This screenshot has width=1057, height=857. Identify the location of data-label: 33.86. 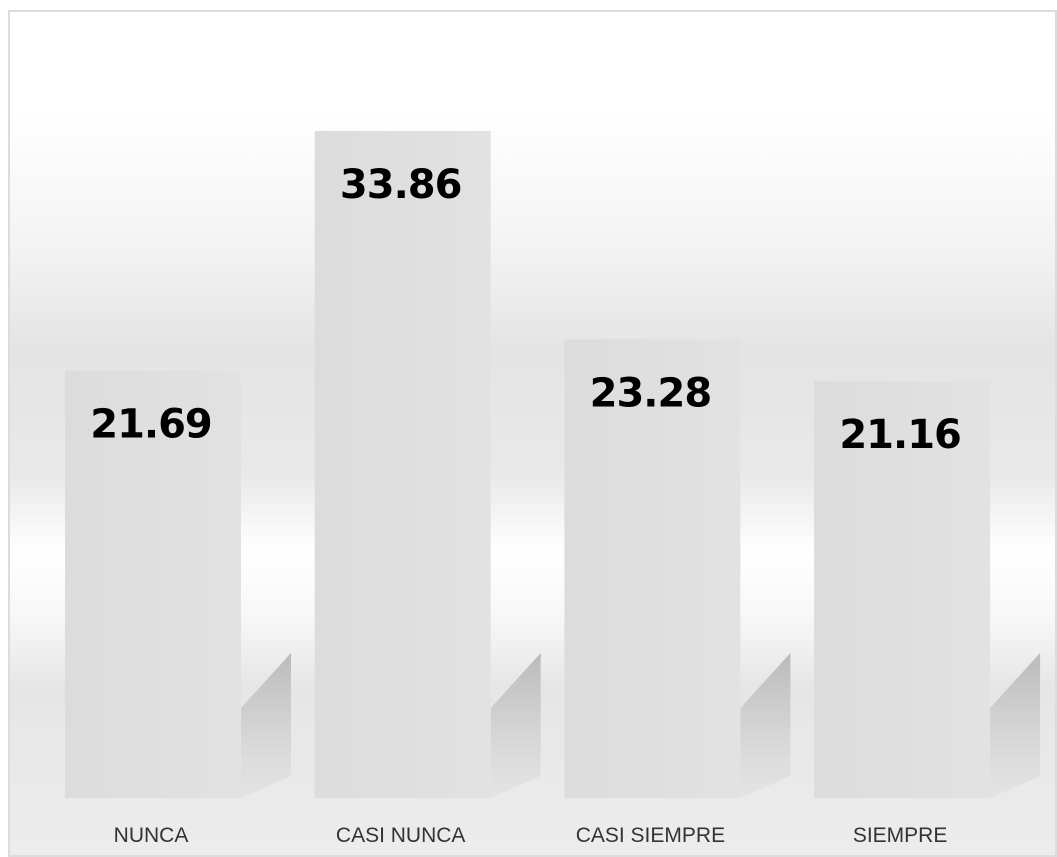
(401, 185).